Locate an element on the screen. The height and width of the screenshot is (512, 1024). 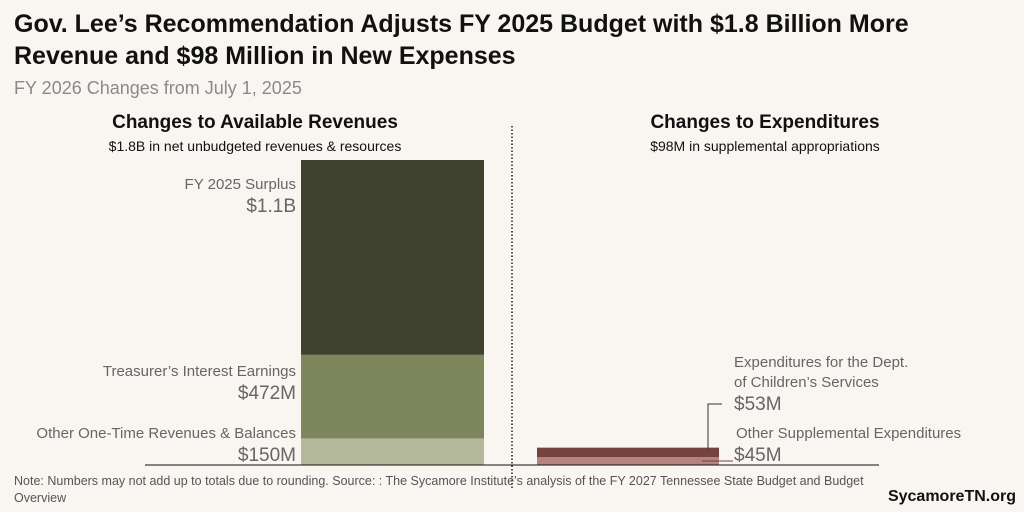
value-interest: $472M is located at coordinates (266, 393).